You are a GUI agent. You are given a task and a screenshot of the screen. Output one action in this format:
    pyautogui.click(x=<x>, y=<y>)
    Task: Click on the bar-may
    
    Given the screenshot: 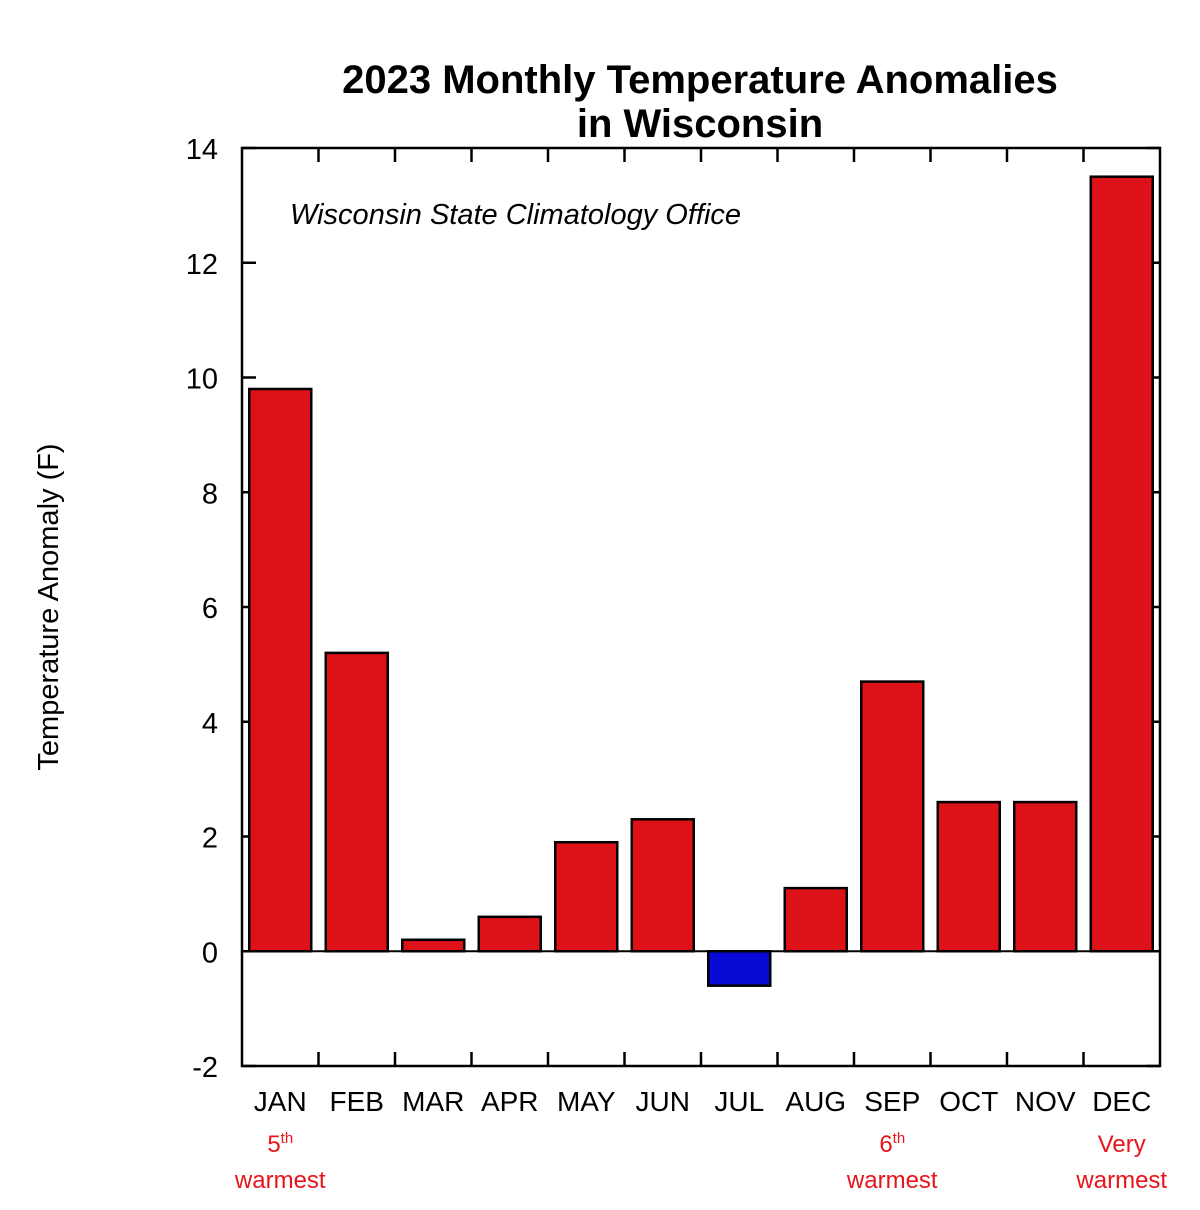 What is the action you would take?
    pyautogui.click(x=586, y=896)
    